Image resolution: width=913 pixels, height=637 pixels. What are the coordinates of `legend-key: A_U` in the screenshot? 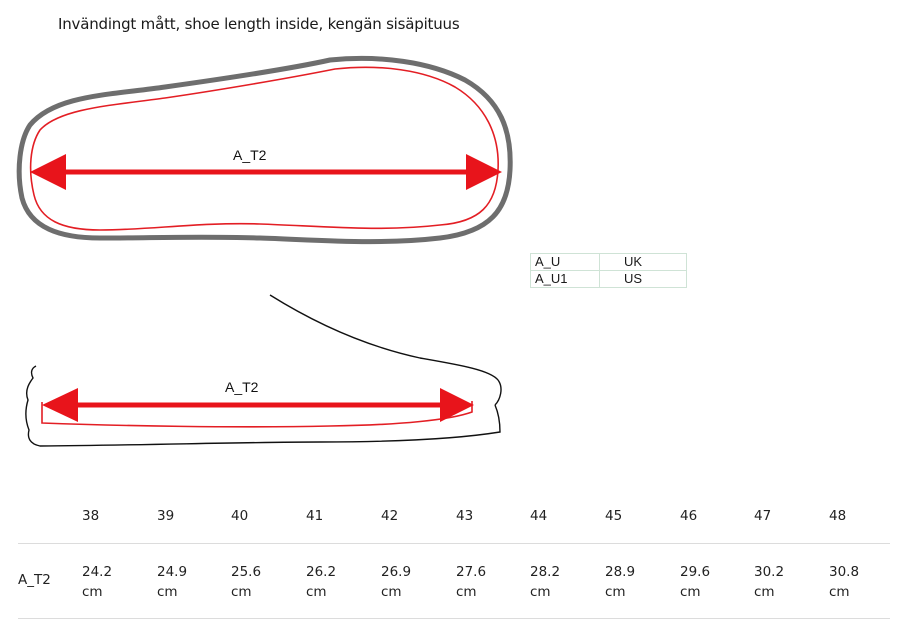 It's located at (565, 262).